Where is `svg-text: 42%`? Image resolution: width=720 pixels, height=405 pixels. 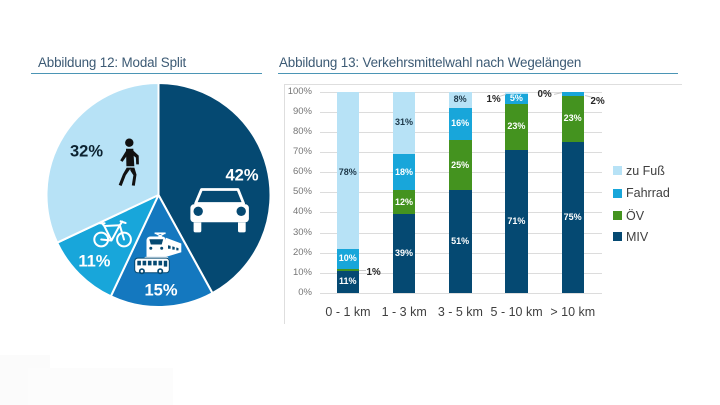 svg-text: 42% is located at coordinates (241, 176).